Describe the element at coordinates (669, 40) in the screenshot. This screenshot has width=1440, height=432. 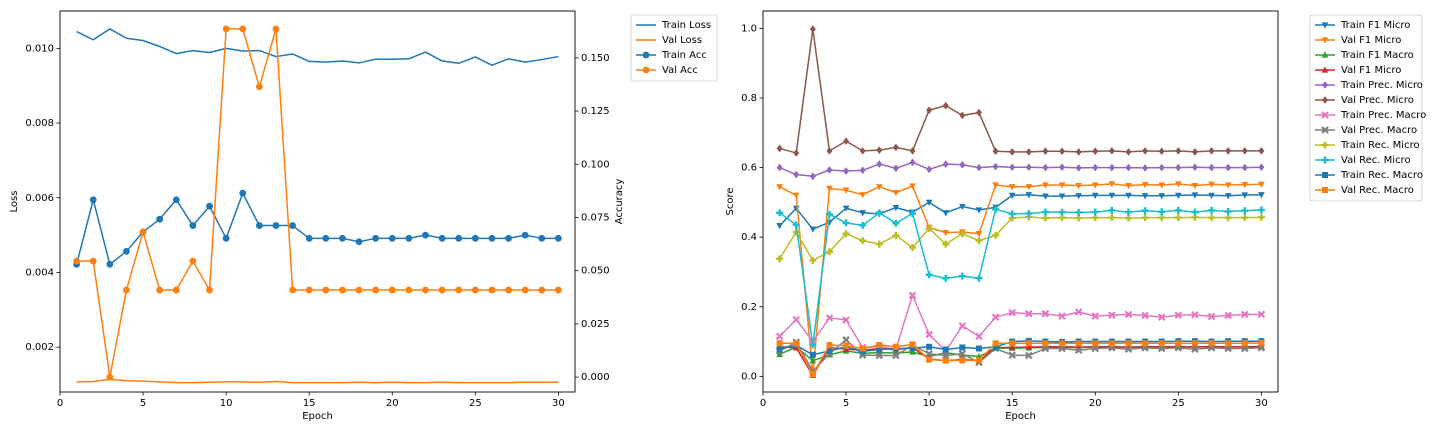
I see `legend-entry: Val Loss` at that location.